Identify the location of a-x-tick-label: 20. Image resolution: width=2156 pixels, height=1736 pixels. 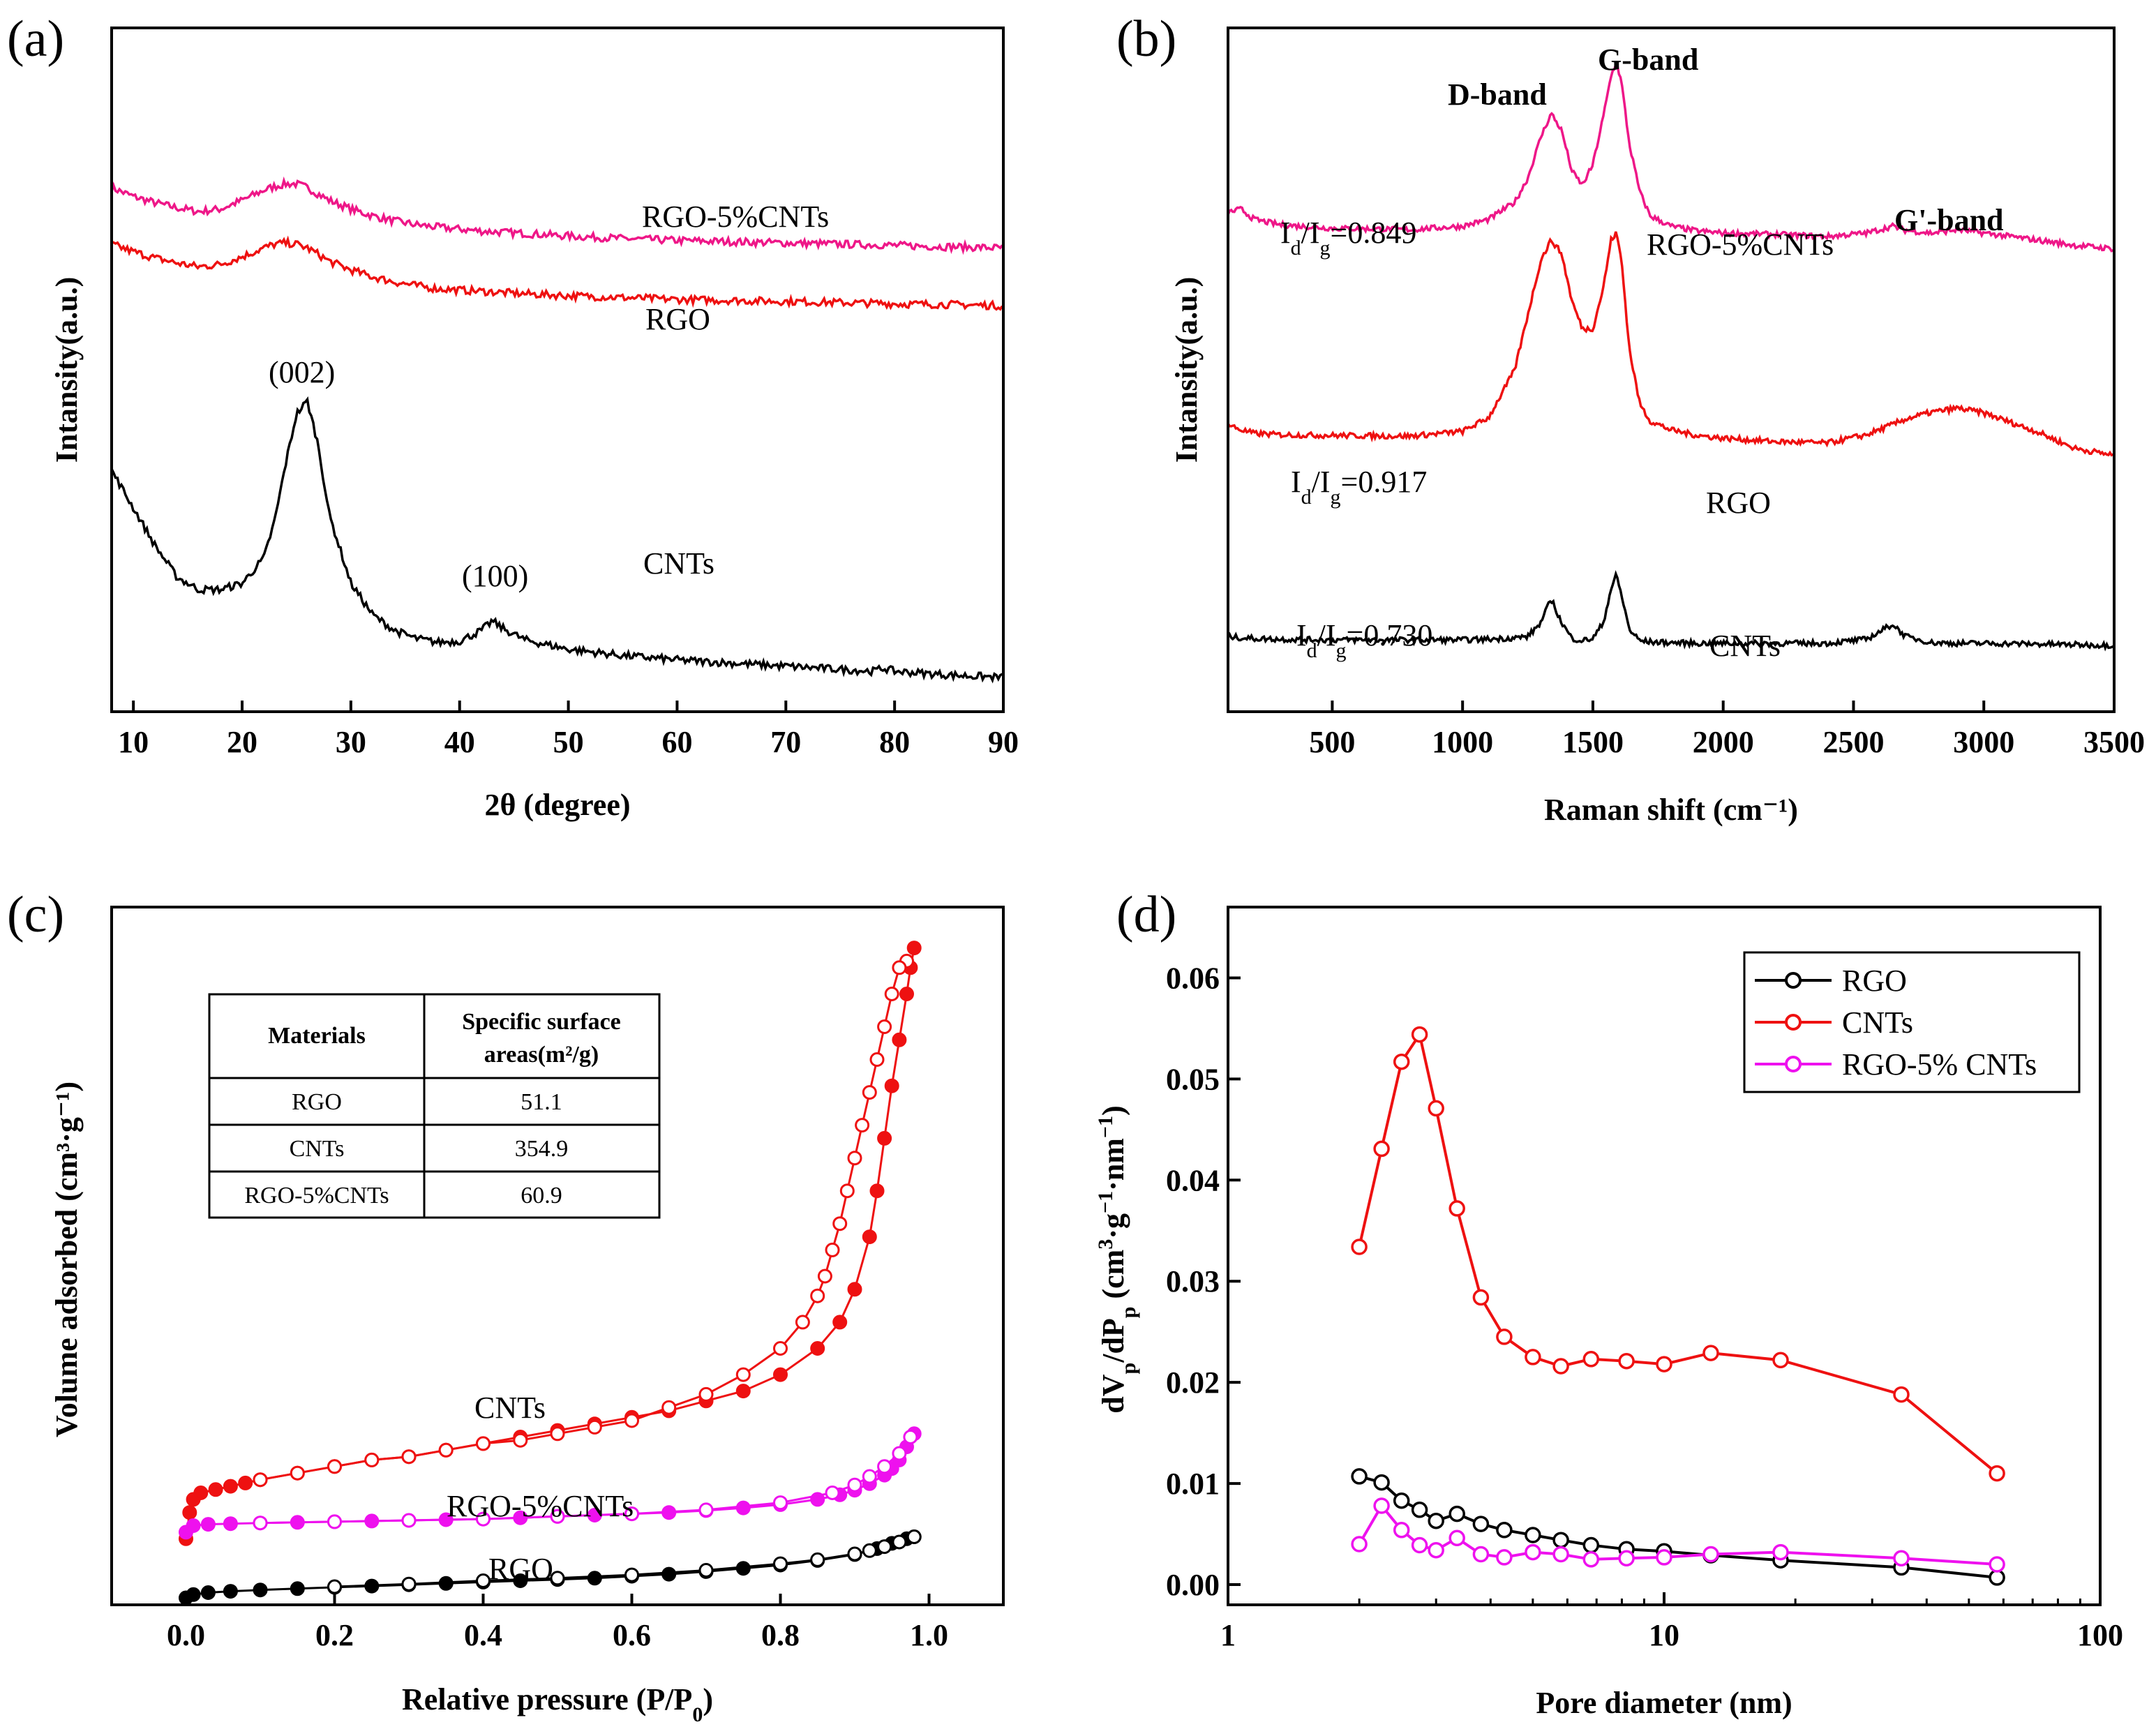
(242, 742).